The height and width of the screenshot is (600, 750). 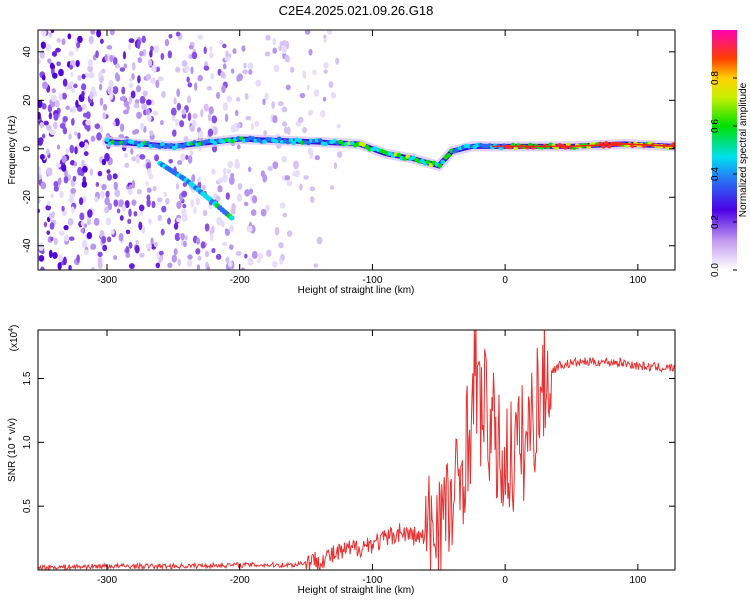 I want to click on colorbar-tick-label: 0.2, so click(x=715, y=222).